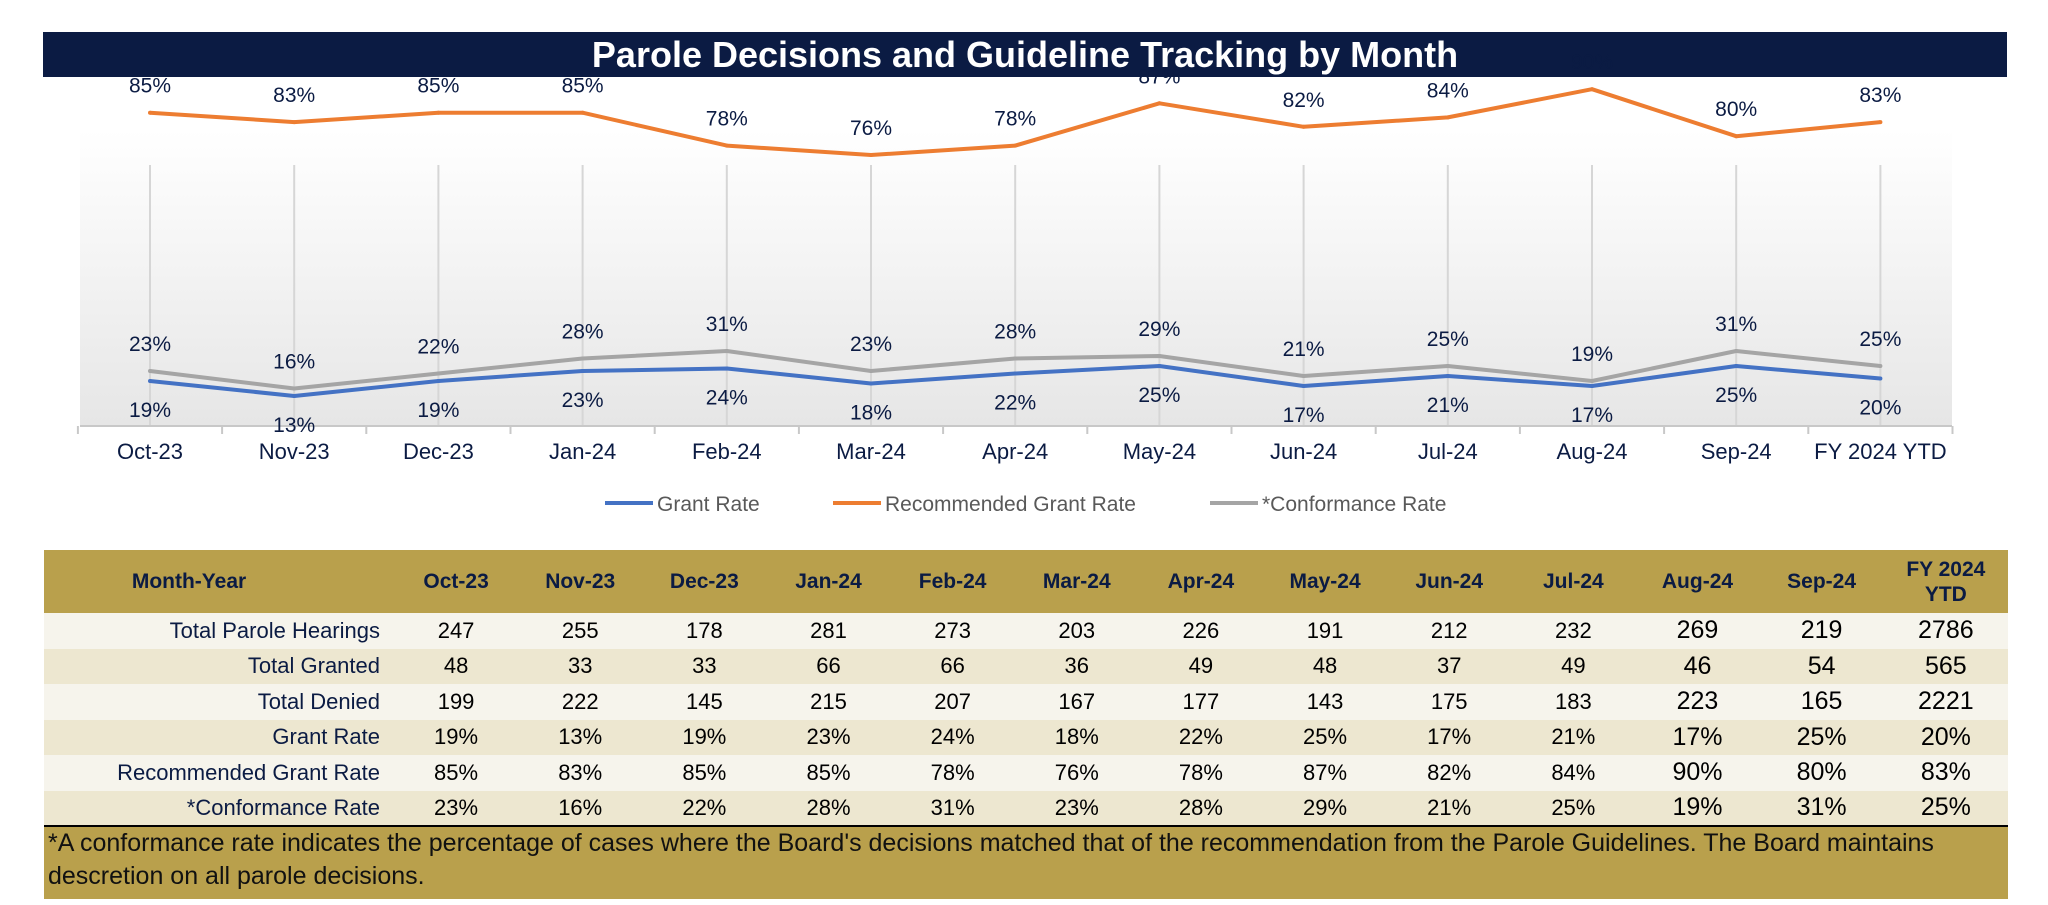  Describe the element at coordinates (1880, 408) in the screenshot. I see `data-label: 20%` at that location.